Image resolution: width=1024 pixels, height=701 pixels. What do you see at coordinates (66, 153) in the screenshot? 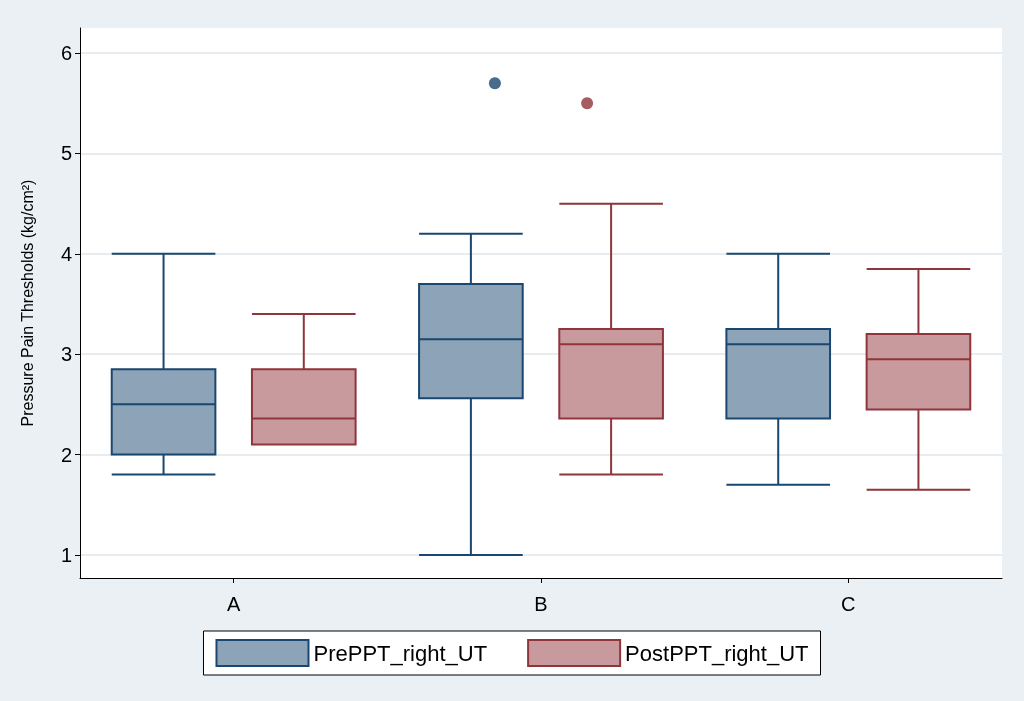
I see `y-tick-label: 5` at bounding box center [66, 153].